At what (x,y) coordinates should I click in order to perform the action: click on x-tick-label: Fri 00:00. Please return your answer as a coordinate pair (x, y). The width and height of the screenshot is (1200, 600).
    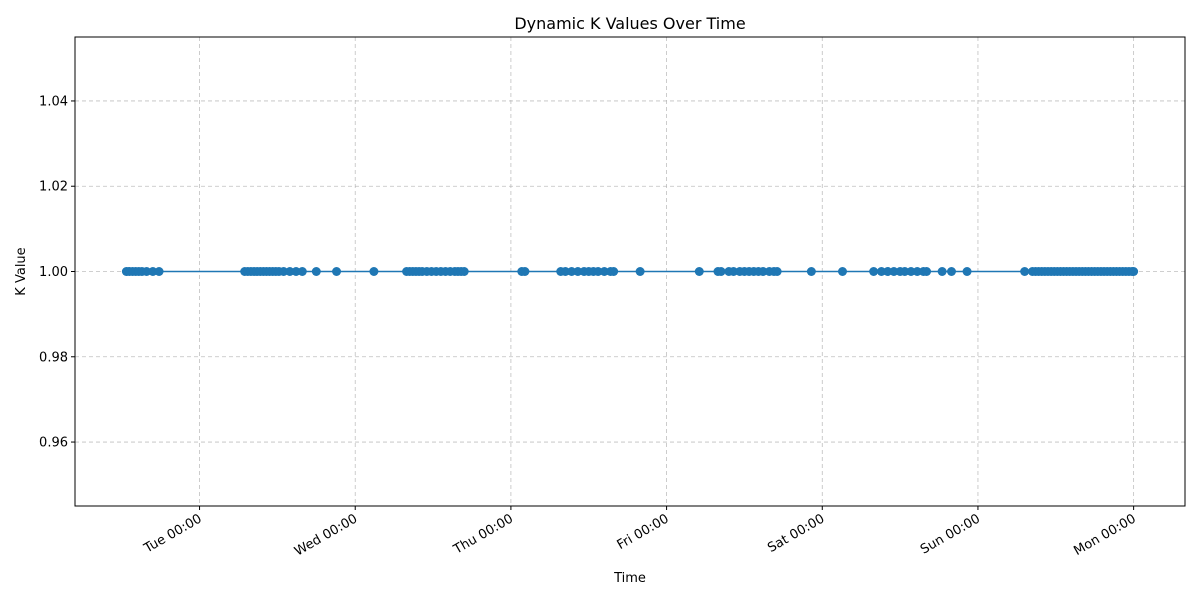
    Looking at the image, I should click on (643, 532).